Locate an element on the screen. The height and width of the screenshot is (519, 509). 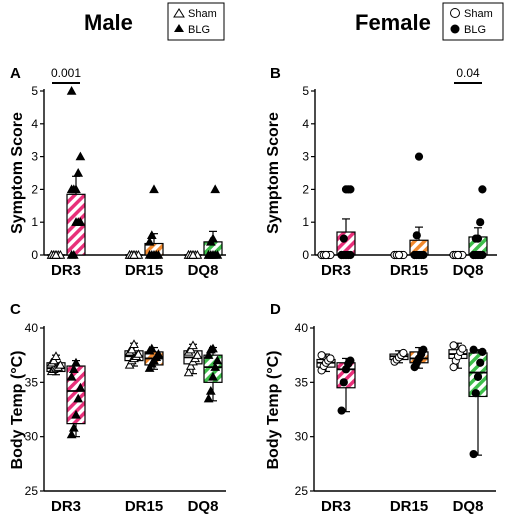
significance-label: 0.001 is located at coordinates (66, 73).